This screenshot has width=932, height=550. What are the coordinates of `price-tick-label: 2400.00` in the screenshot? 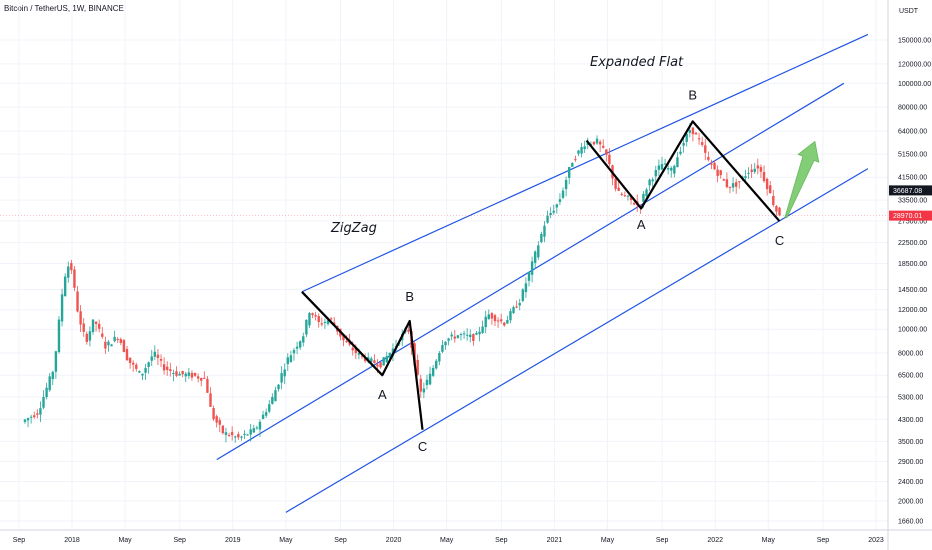 It's located at (910, 482).